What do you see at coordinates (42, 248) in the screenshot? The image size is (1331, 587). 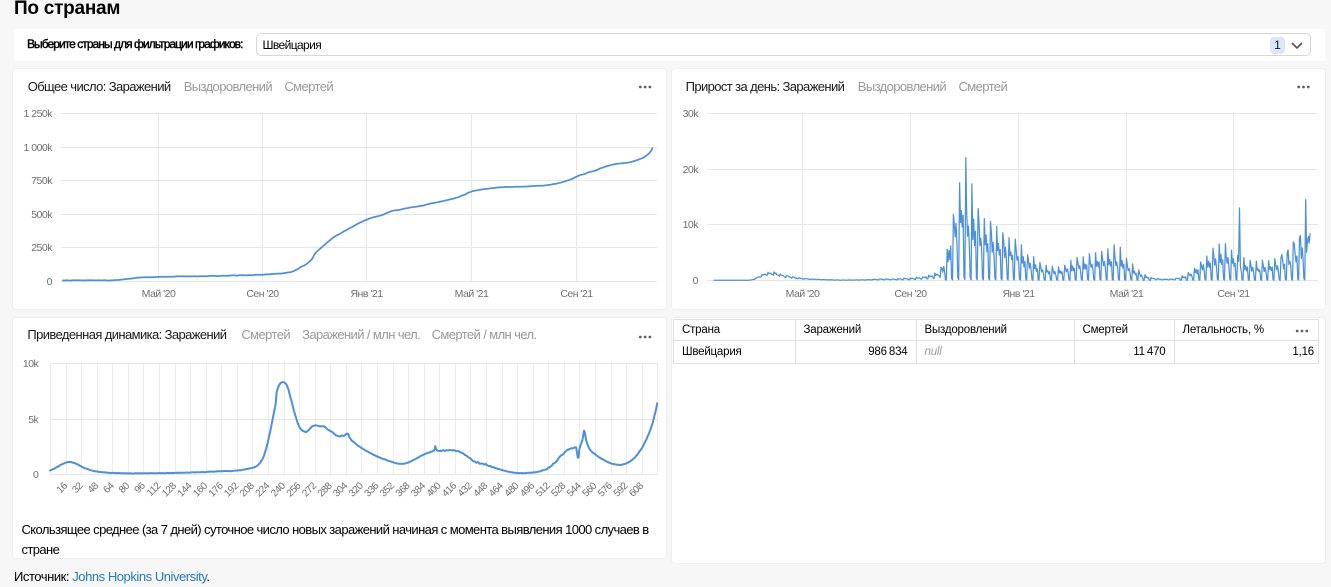 I see `svg-text: 250k` at bounding box center [42, 248].